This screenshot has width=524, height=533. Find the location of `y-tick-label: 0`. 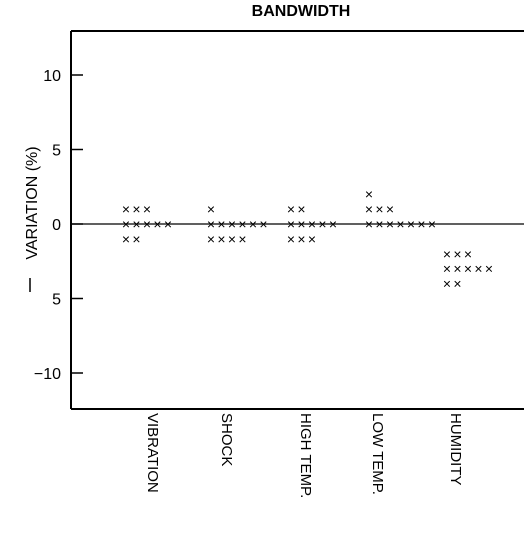

y-tick-label: 0 is located at coordinates (56, 225).